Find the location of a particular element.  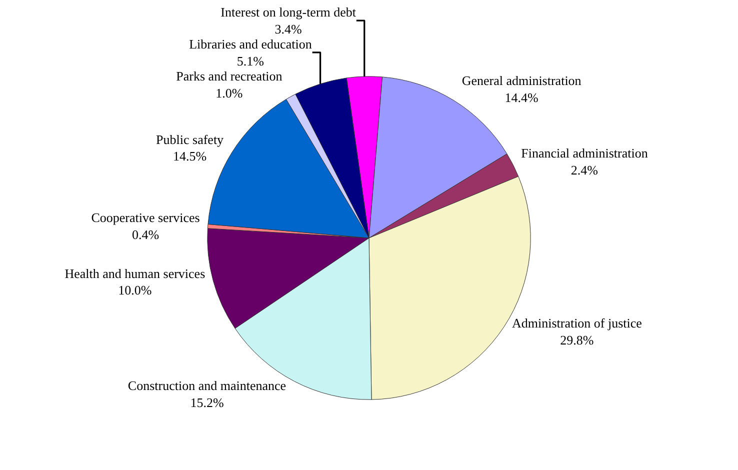

data-label: 14.5% is located at coordinates (189, 156).